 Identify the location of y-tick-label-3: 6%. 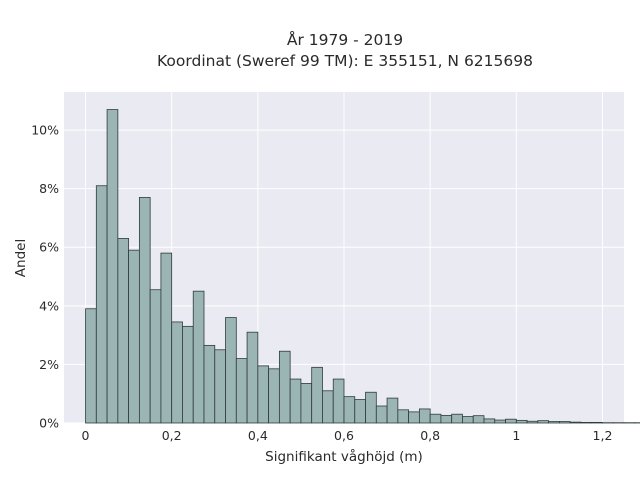
(49, 247).